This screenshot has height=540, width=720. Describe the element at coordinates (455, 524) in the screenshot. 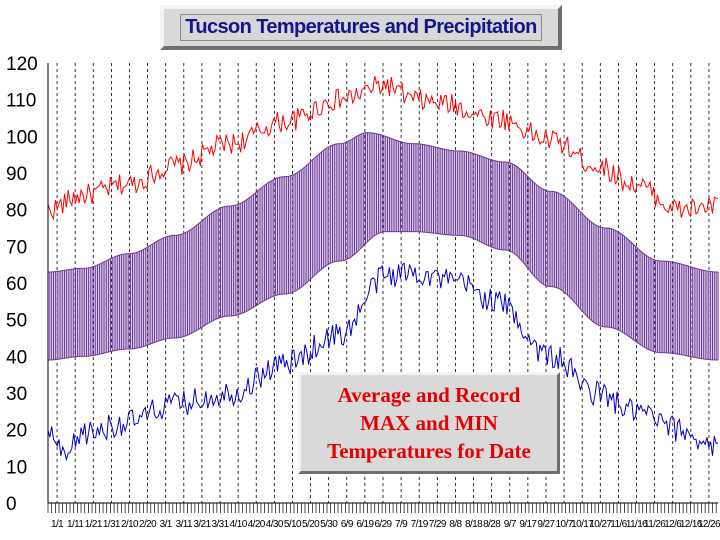

I see `x-tick-label: 8/8` at that location.